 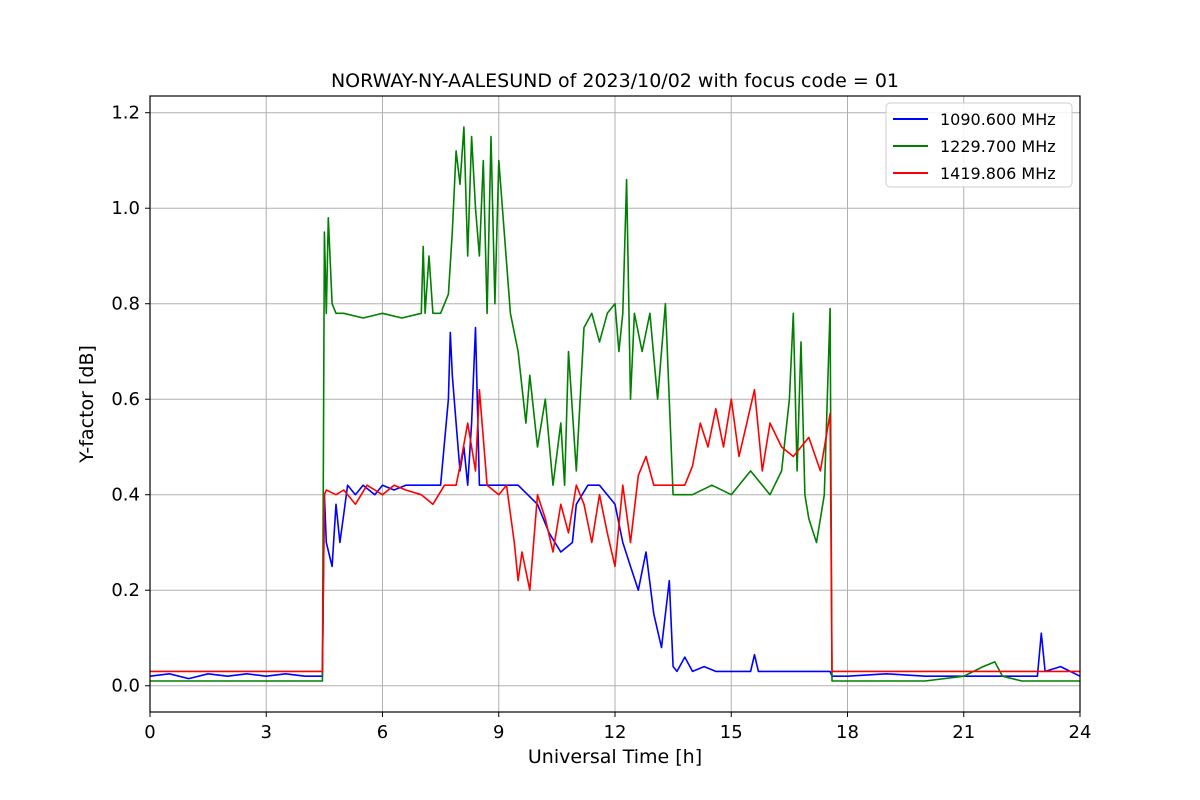 I want to click on legend-box, so click(x=979, y=145).